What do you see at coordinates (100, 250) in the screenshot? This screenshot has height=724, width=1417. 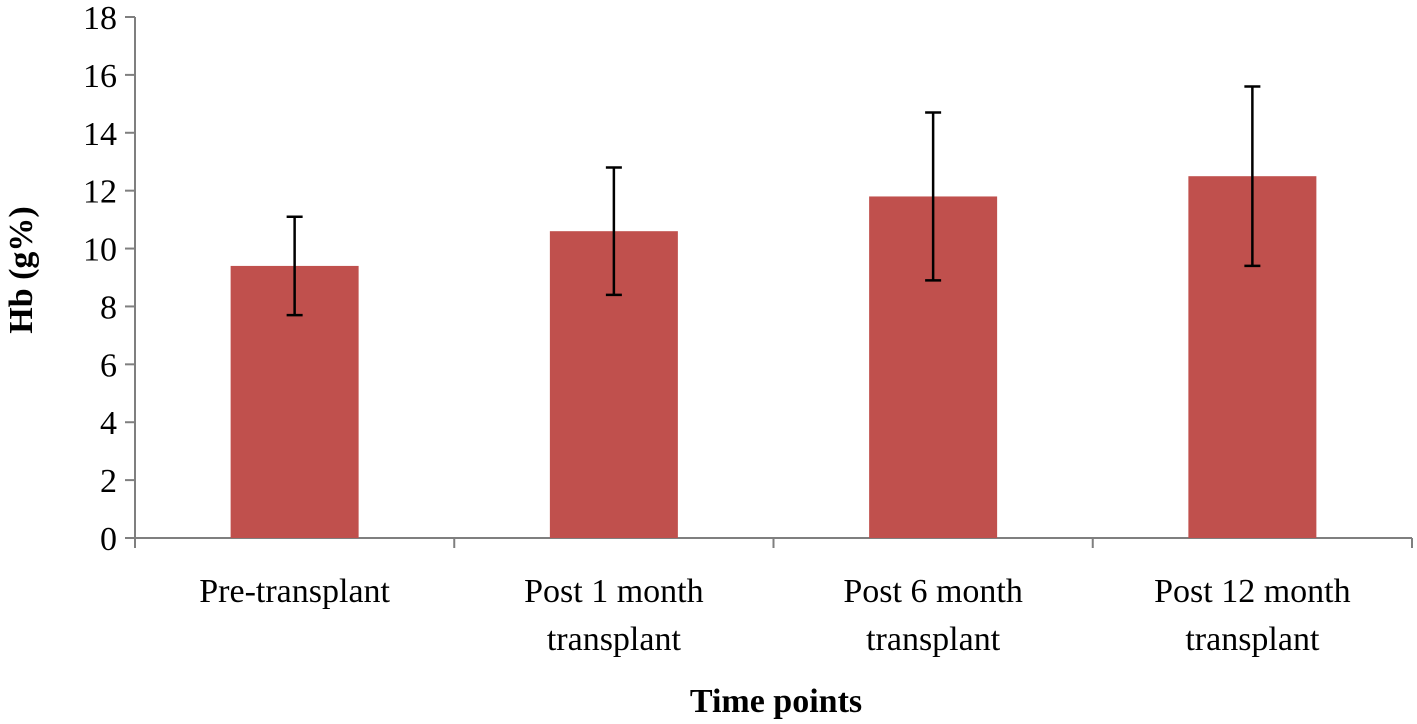 I see `y-tick-label: 10` at bounding box center [100, 250].